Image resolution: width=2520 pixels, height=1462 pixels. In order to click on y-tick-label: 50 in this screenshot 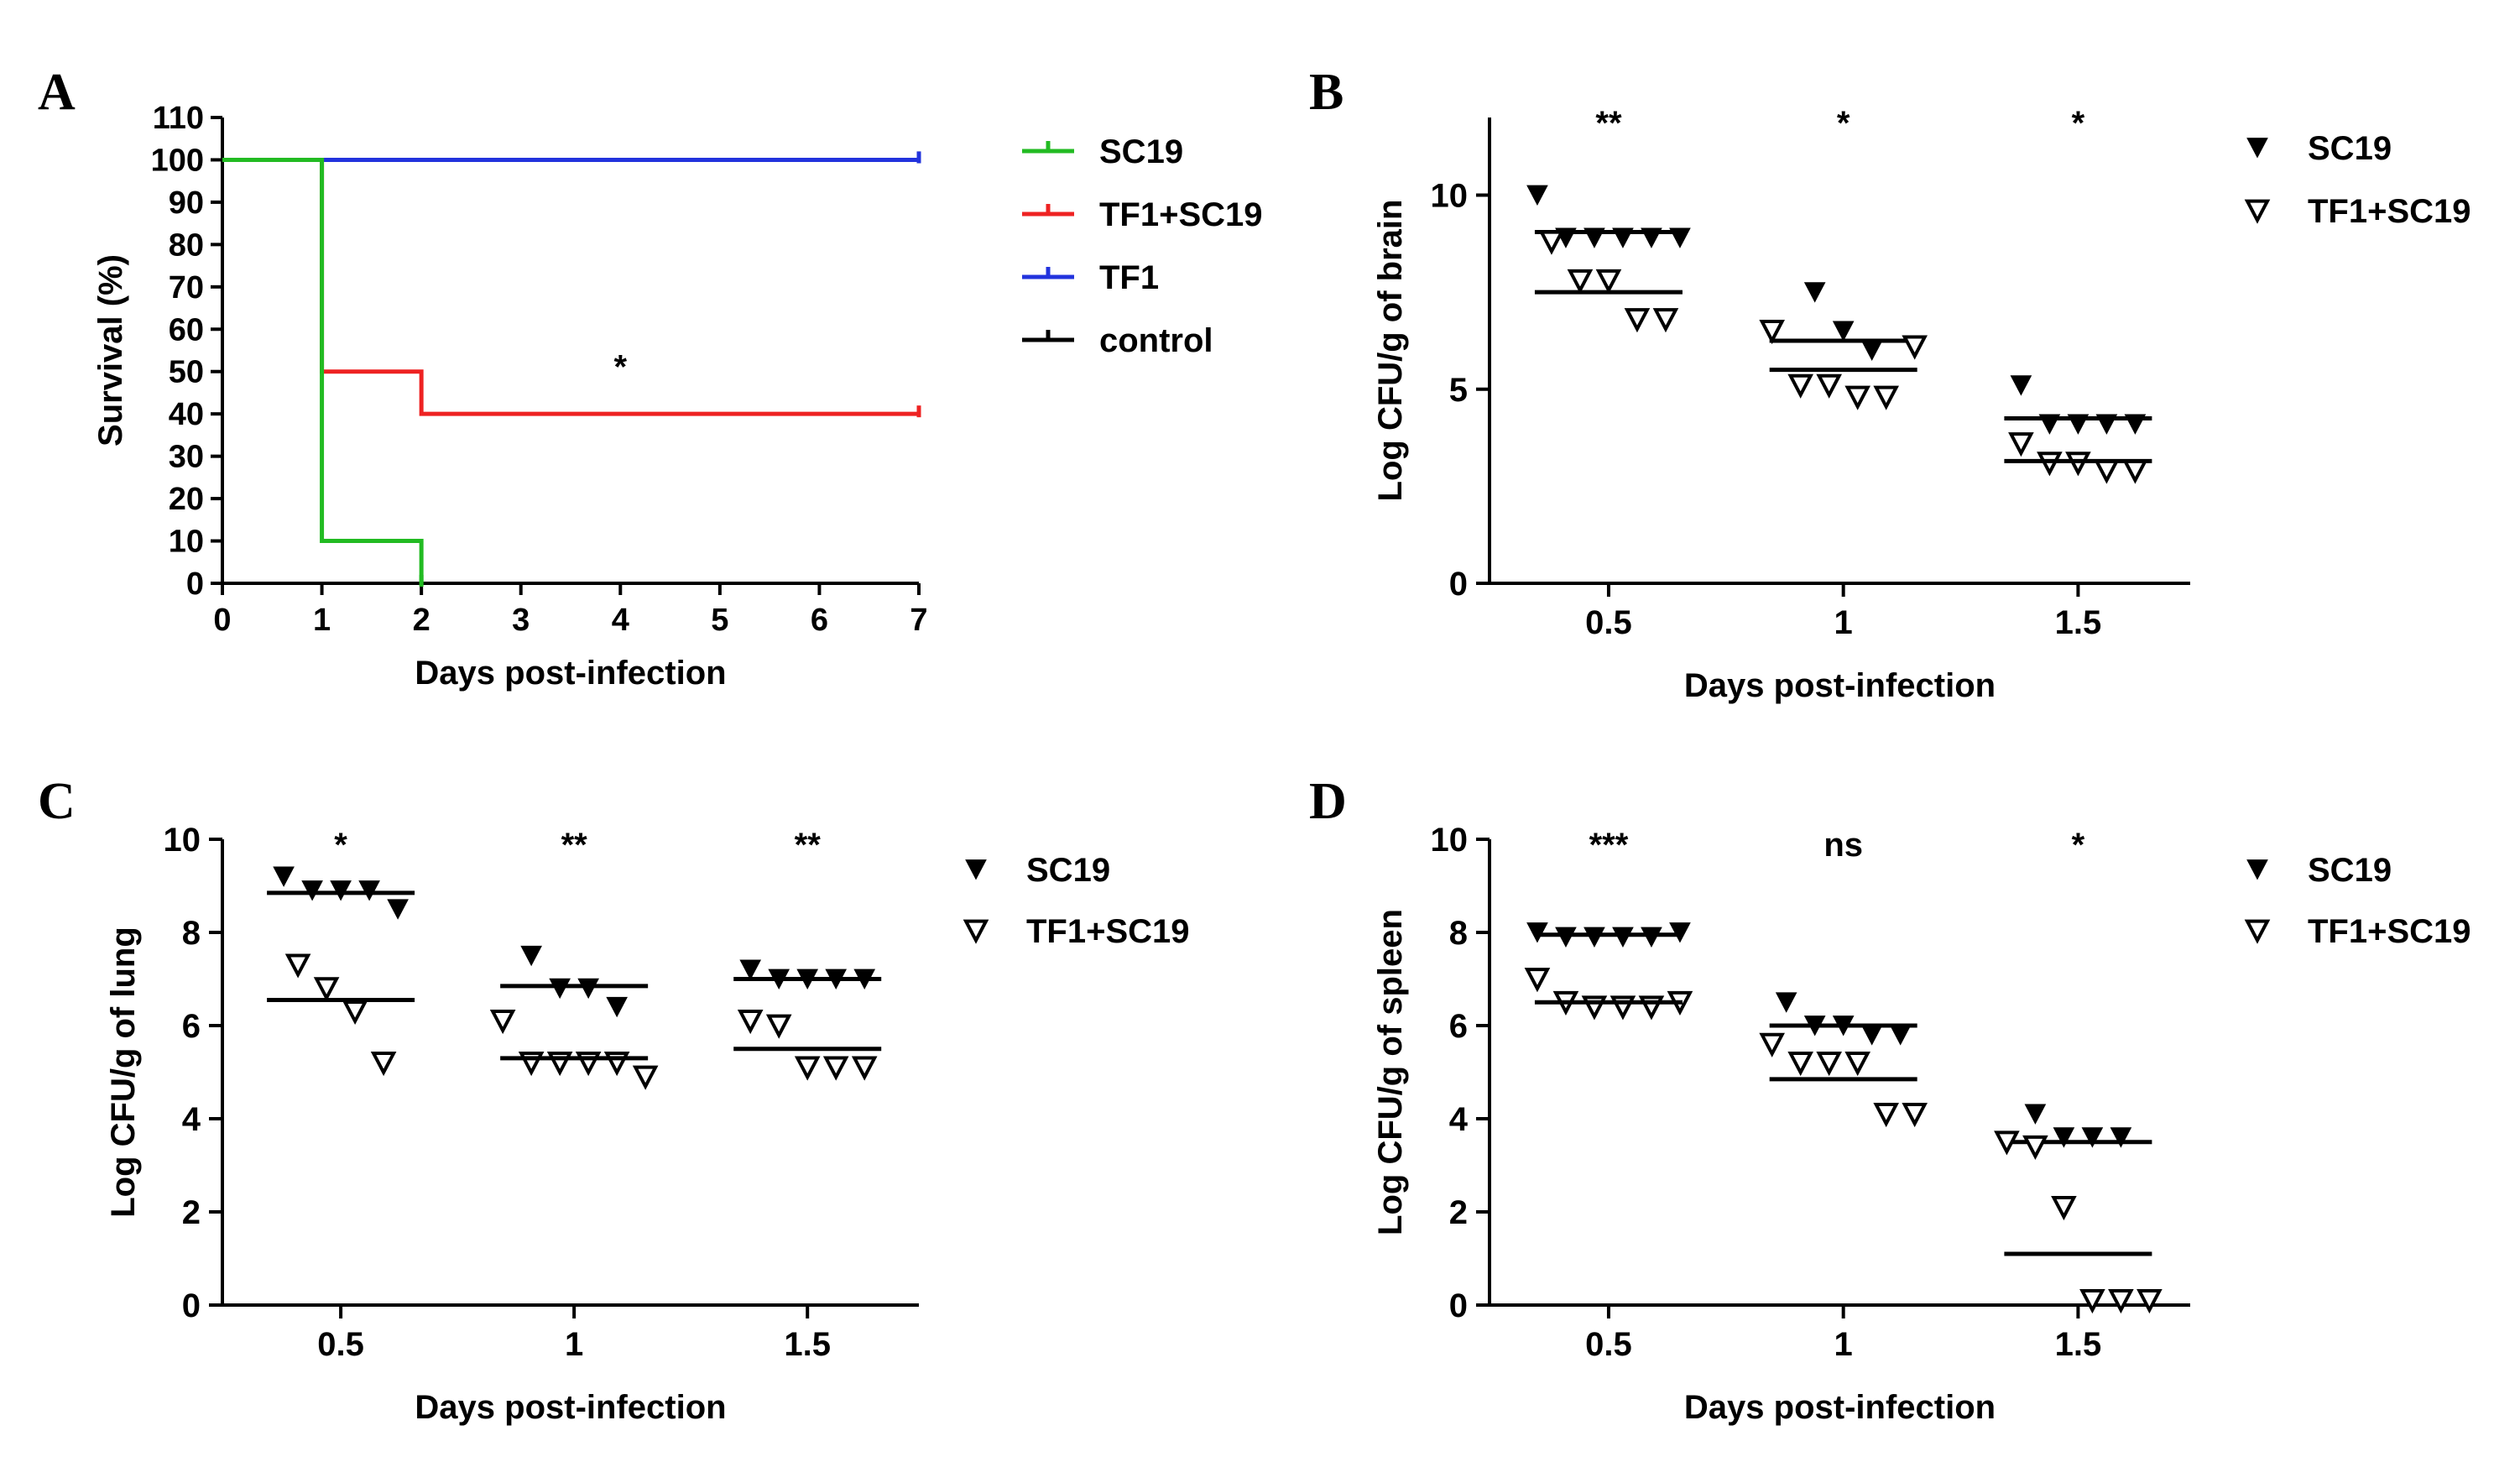, I will do `click(186, 372)`.